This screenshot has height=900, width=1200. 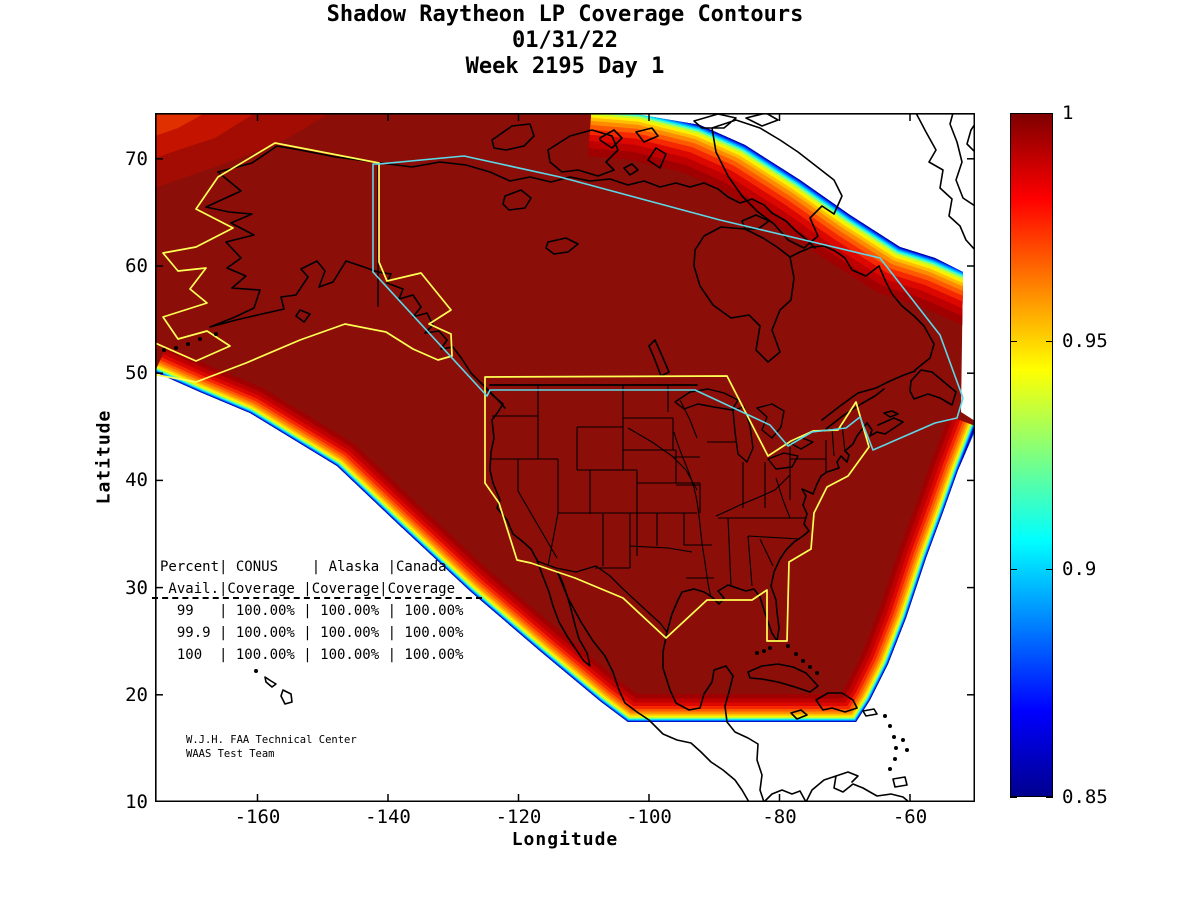 What do you see at coordinates (303, 567) in the screenshot?
I see `coverage-table-header-line: Percent| CONUS | Alaska |Canada` at bounding box center [303, 567].